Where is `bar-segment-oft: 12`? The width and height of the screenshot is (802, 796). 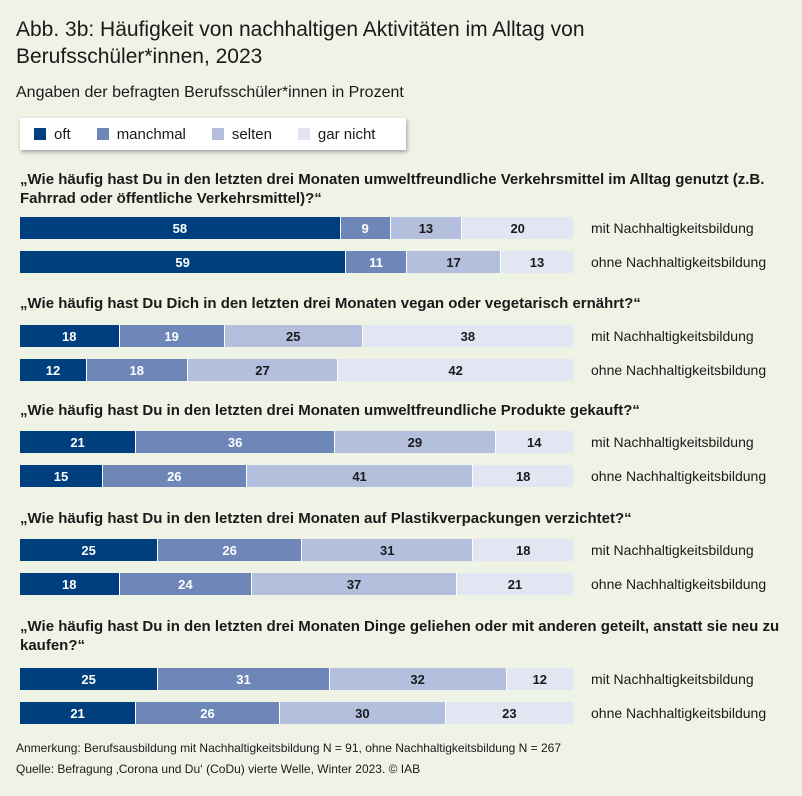 bar-segment-oft: 12 is located at coordinates (54, 370).